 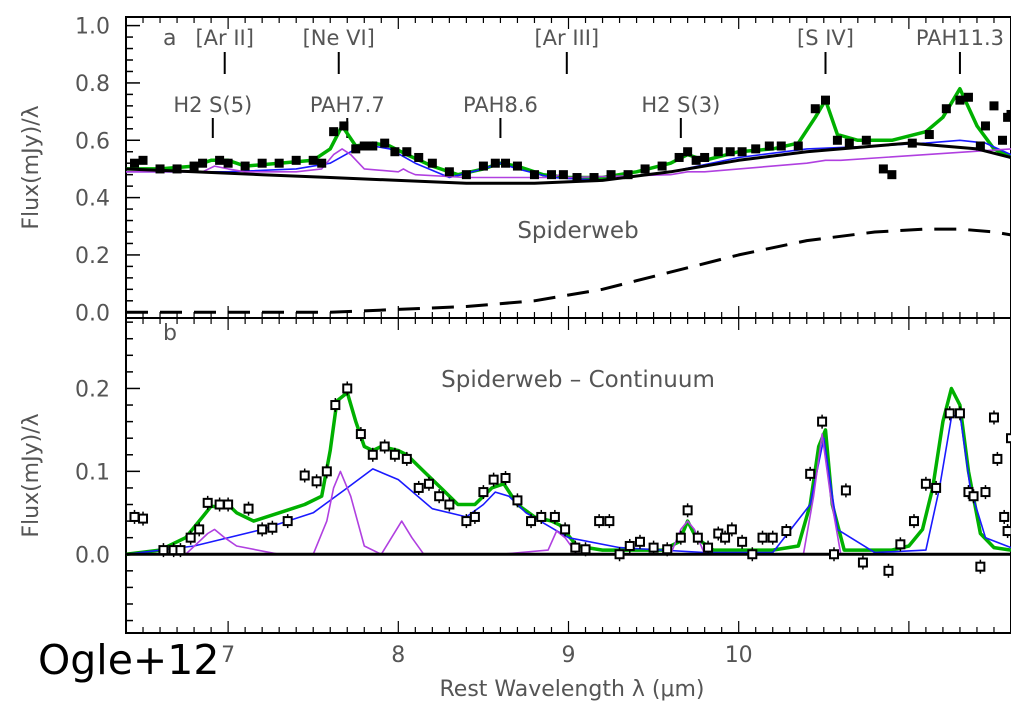 I want to click on y-tick-label: 0.8, so click(x=92, y=84).